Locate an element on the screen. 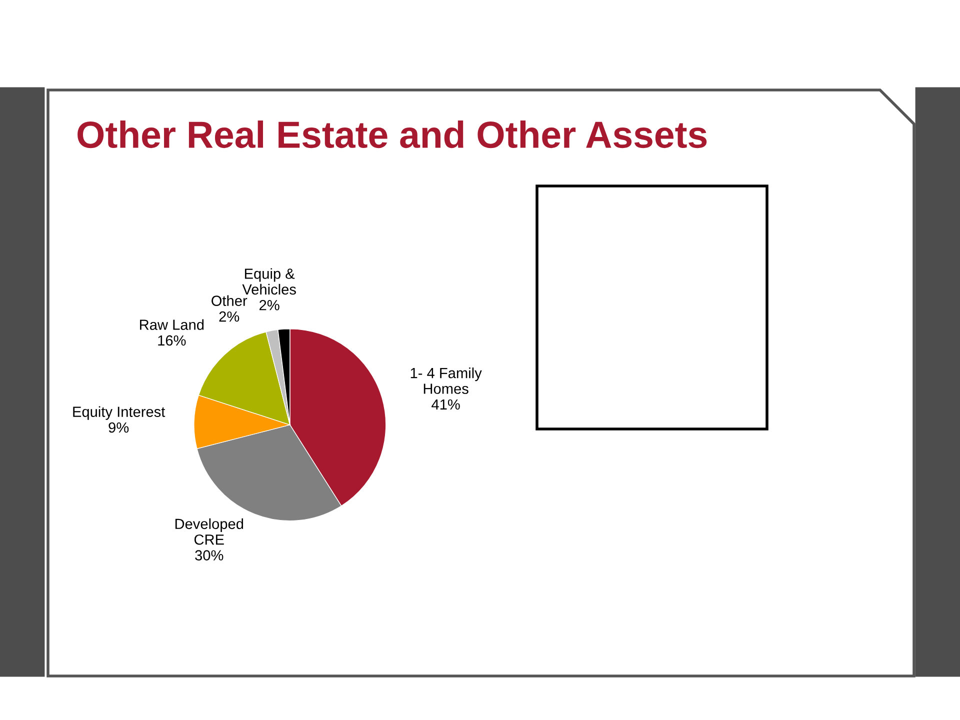 The image size is (960, 720). slice-label: Equity Interest is located at coordinates (119, 413).